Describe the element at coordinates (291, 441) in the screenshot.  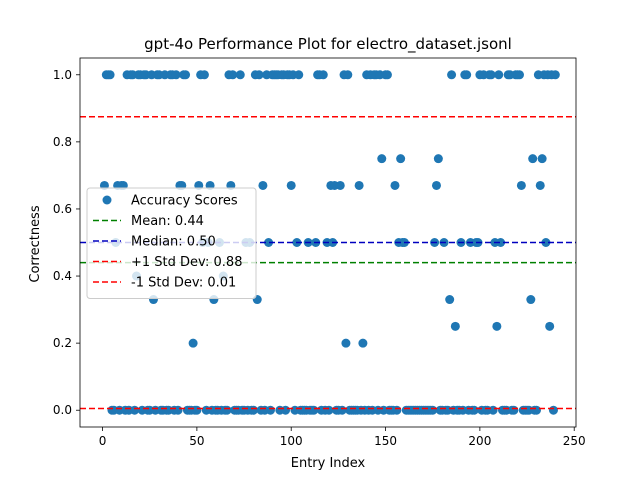
I see `x-tick-label: 100` at that location.